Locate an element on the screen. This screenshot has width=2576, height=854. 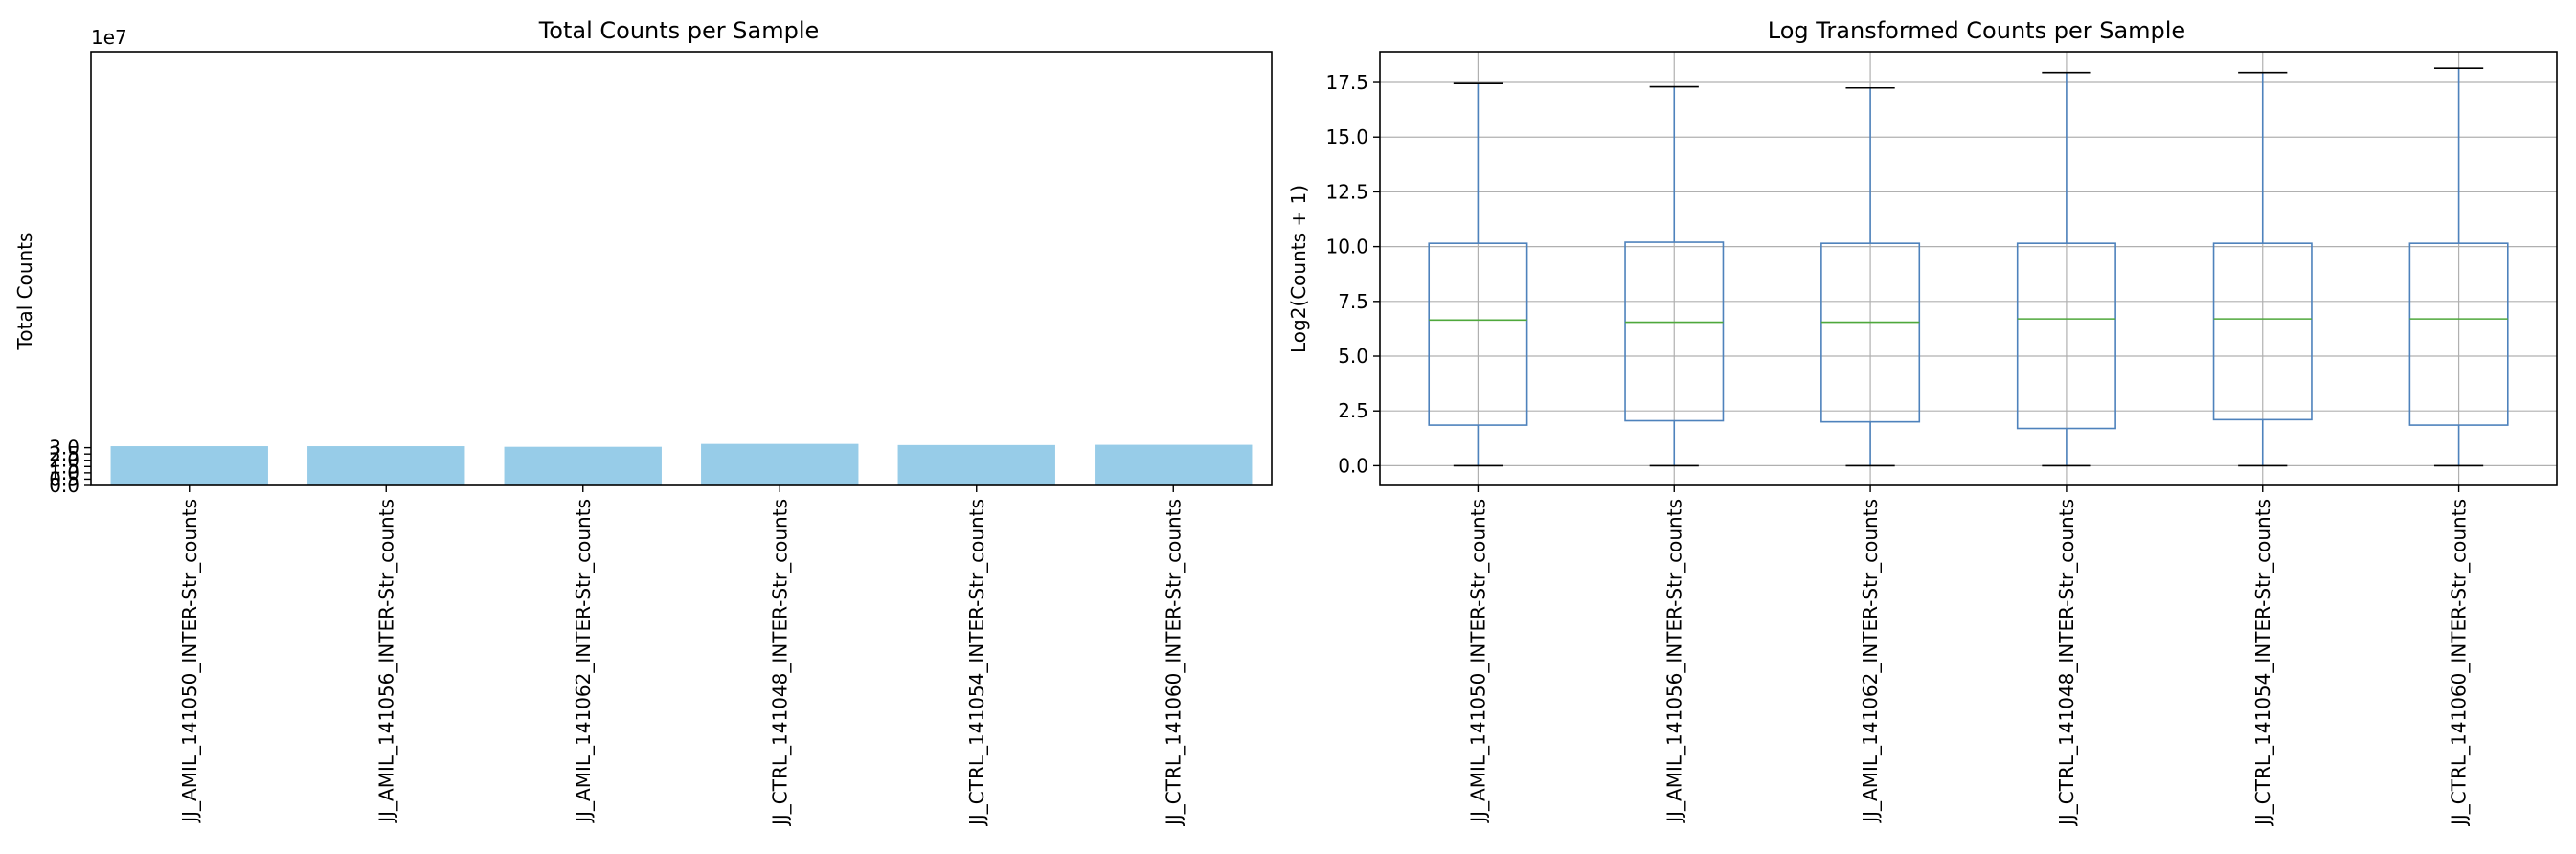
y-tick-label: 15.0 is located at coordinates (1346, 136).